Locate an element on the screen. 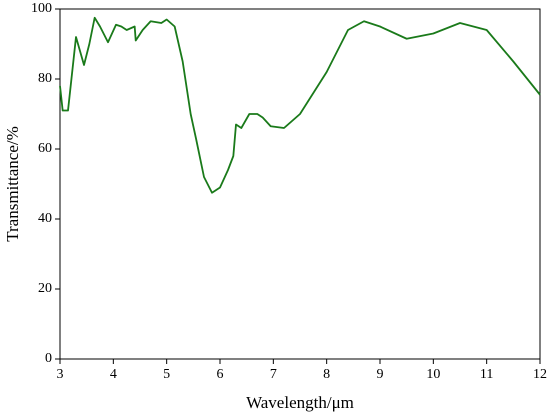 The height and width of the screenshot is (417, 550). y-tick-label: 60 is located at coordinates (45, 148).